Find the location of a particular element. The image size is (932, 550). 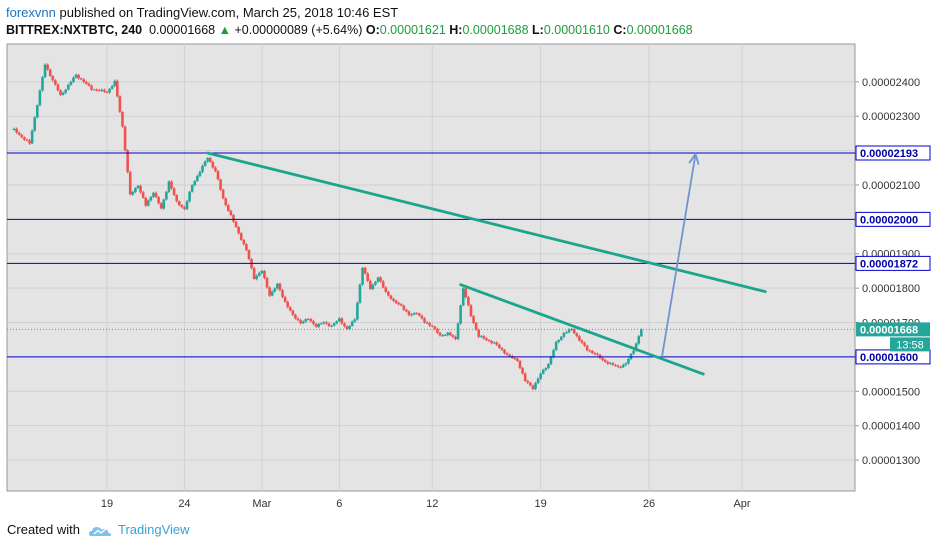

last-price: 0.00001668 is located at coordinates (182, 30).